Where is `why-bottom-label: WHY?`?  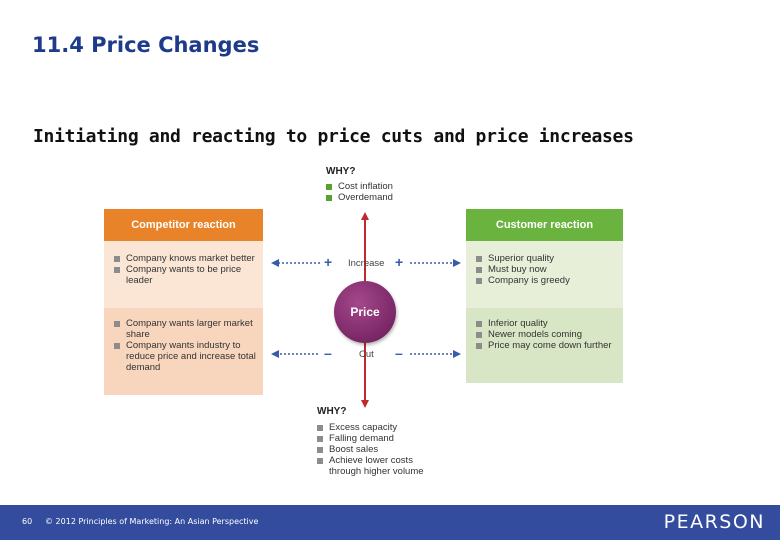 why-bottom-label: WHY? is located at coordinates (332, 411).